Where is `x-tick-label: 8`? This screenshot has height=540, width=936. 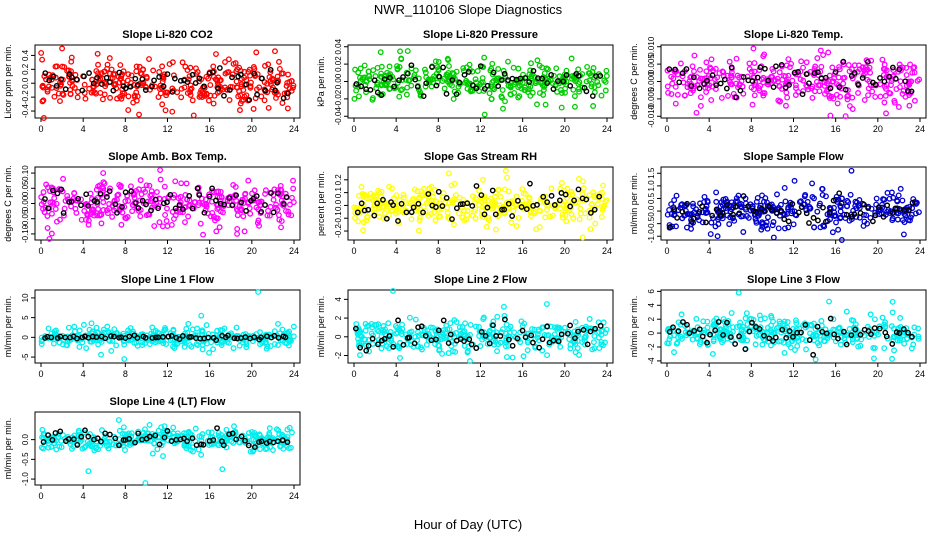 x-tick-label: 8 is located at coordinates (438, 129).